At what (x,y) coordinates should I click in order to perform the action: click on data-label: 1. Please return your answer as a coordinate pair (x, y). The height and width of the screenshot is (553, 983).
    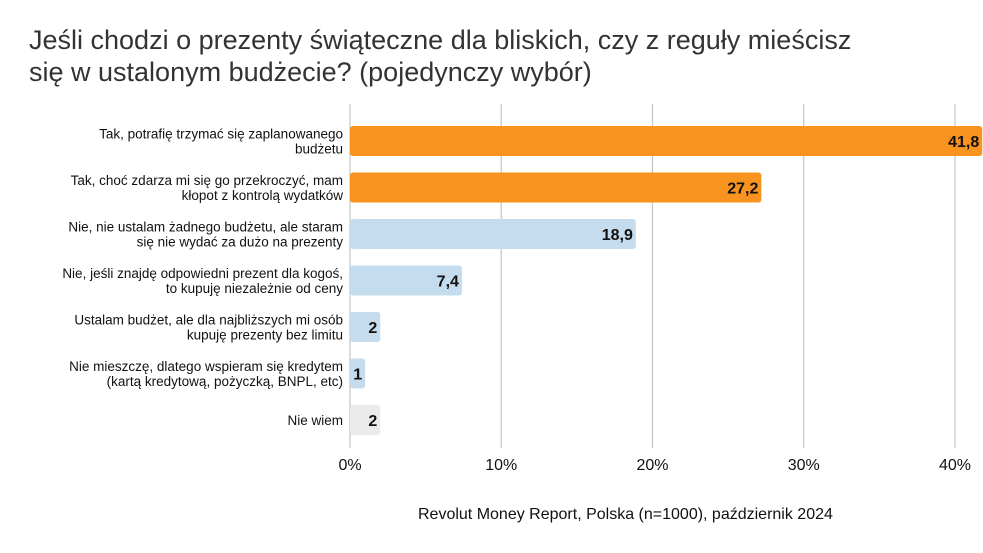
    Looking at the image, I should click on (357, 375).